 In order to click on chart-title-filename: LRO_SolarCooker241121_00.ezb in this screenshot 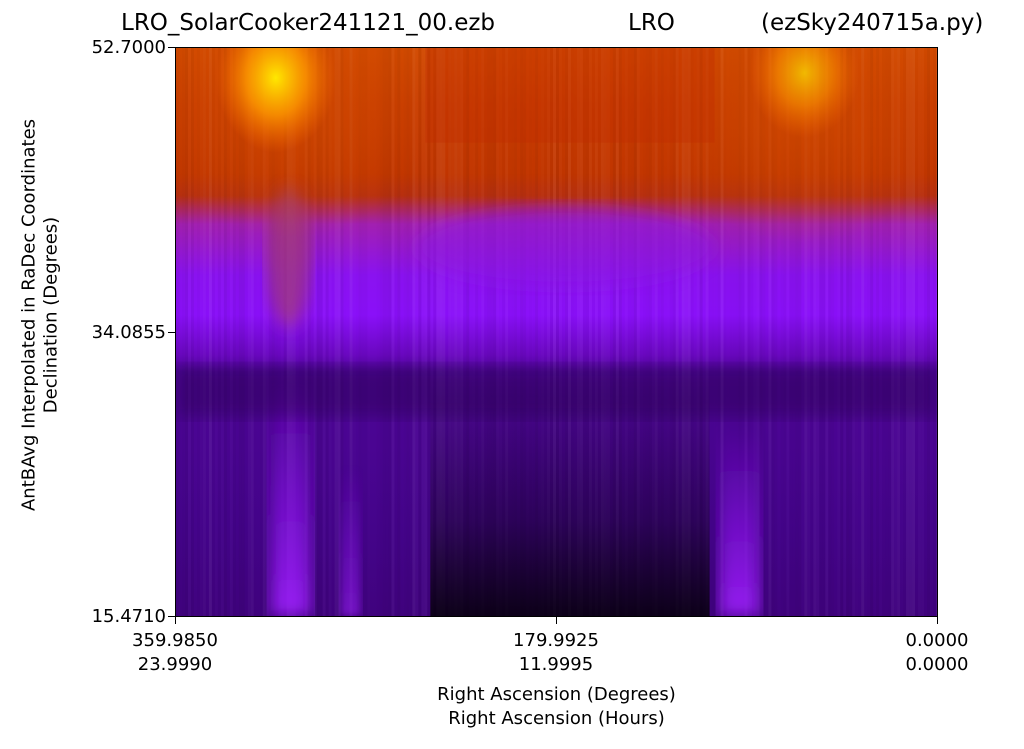, I will do `click(308, 23)`.